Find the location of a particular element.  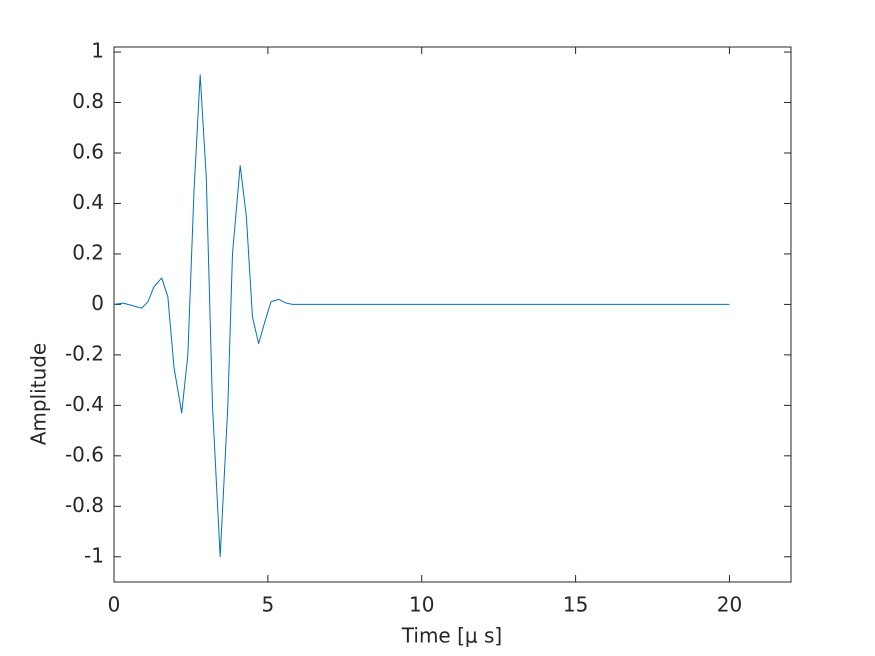

y-tick-label: -0.4 is located at coordinates (84, 404).